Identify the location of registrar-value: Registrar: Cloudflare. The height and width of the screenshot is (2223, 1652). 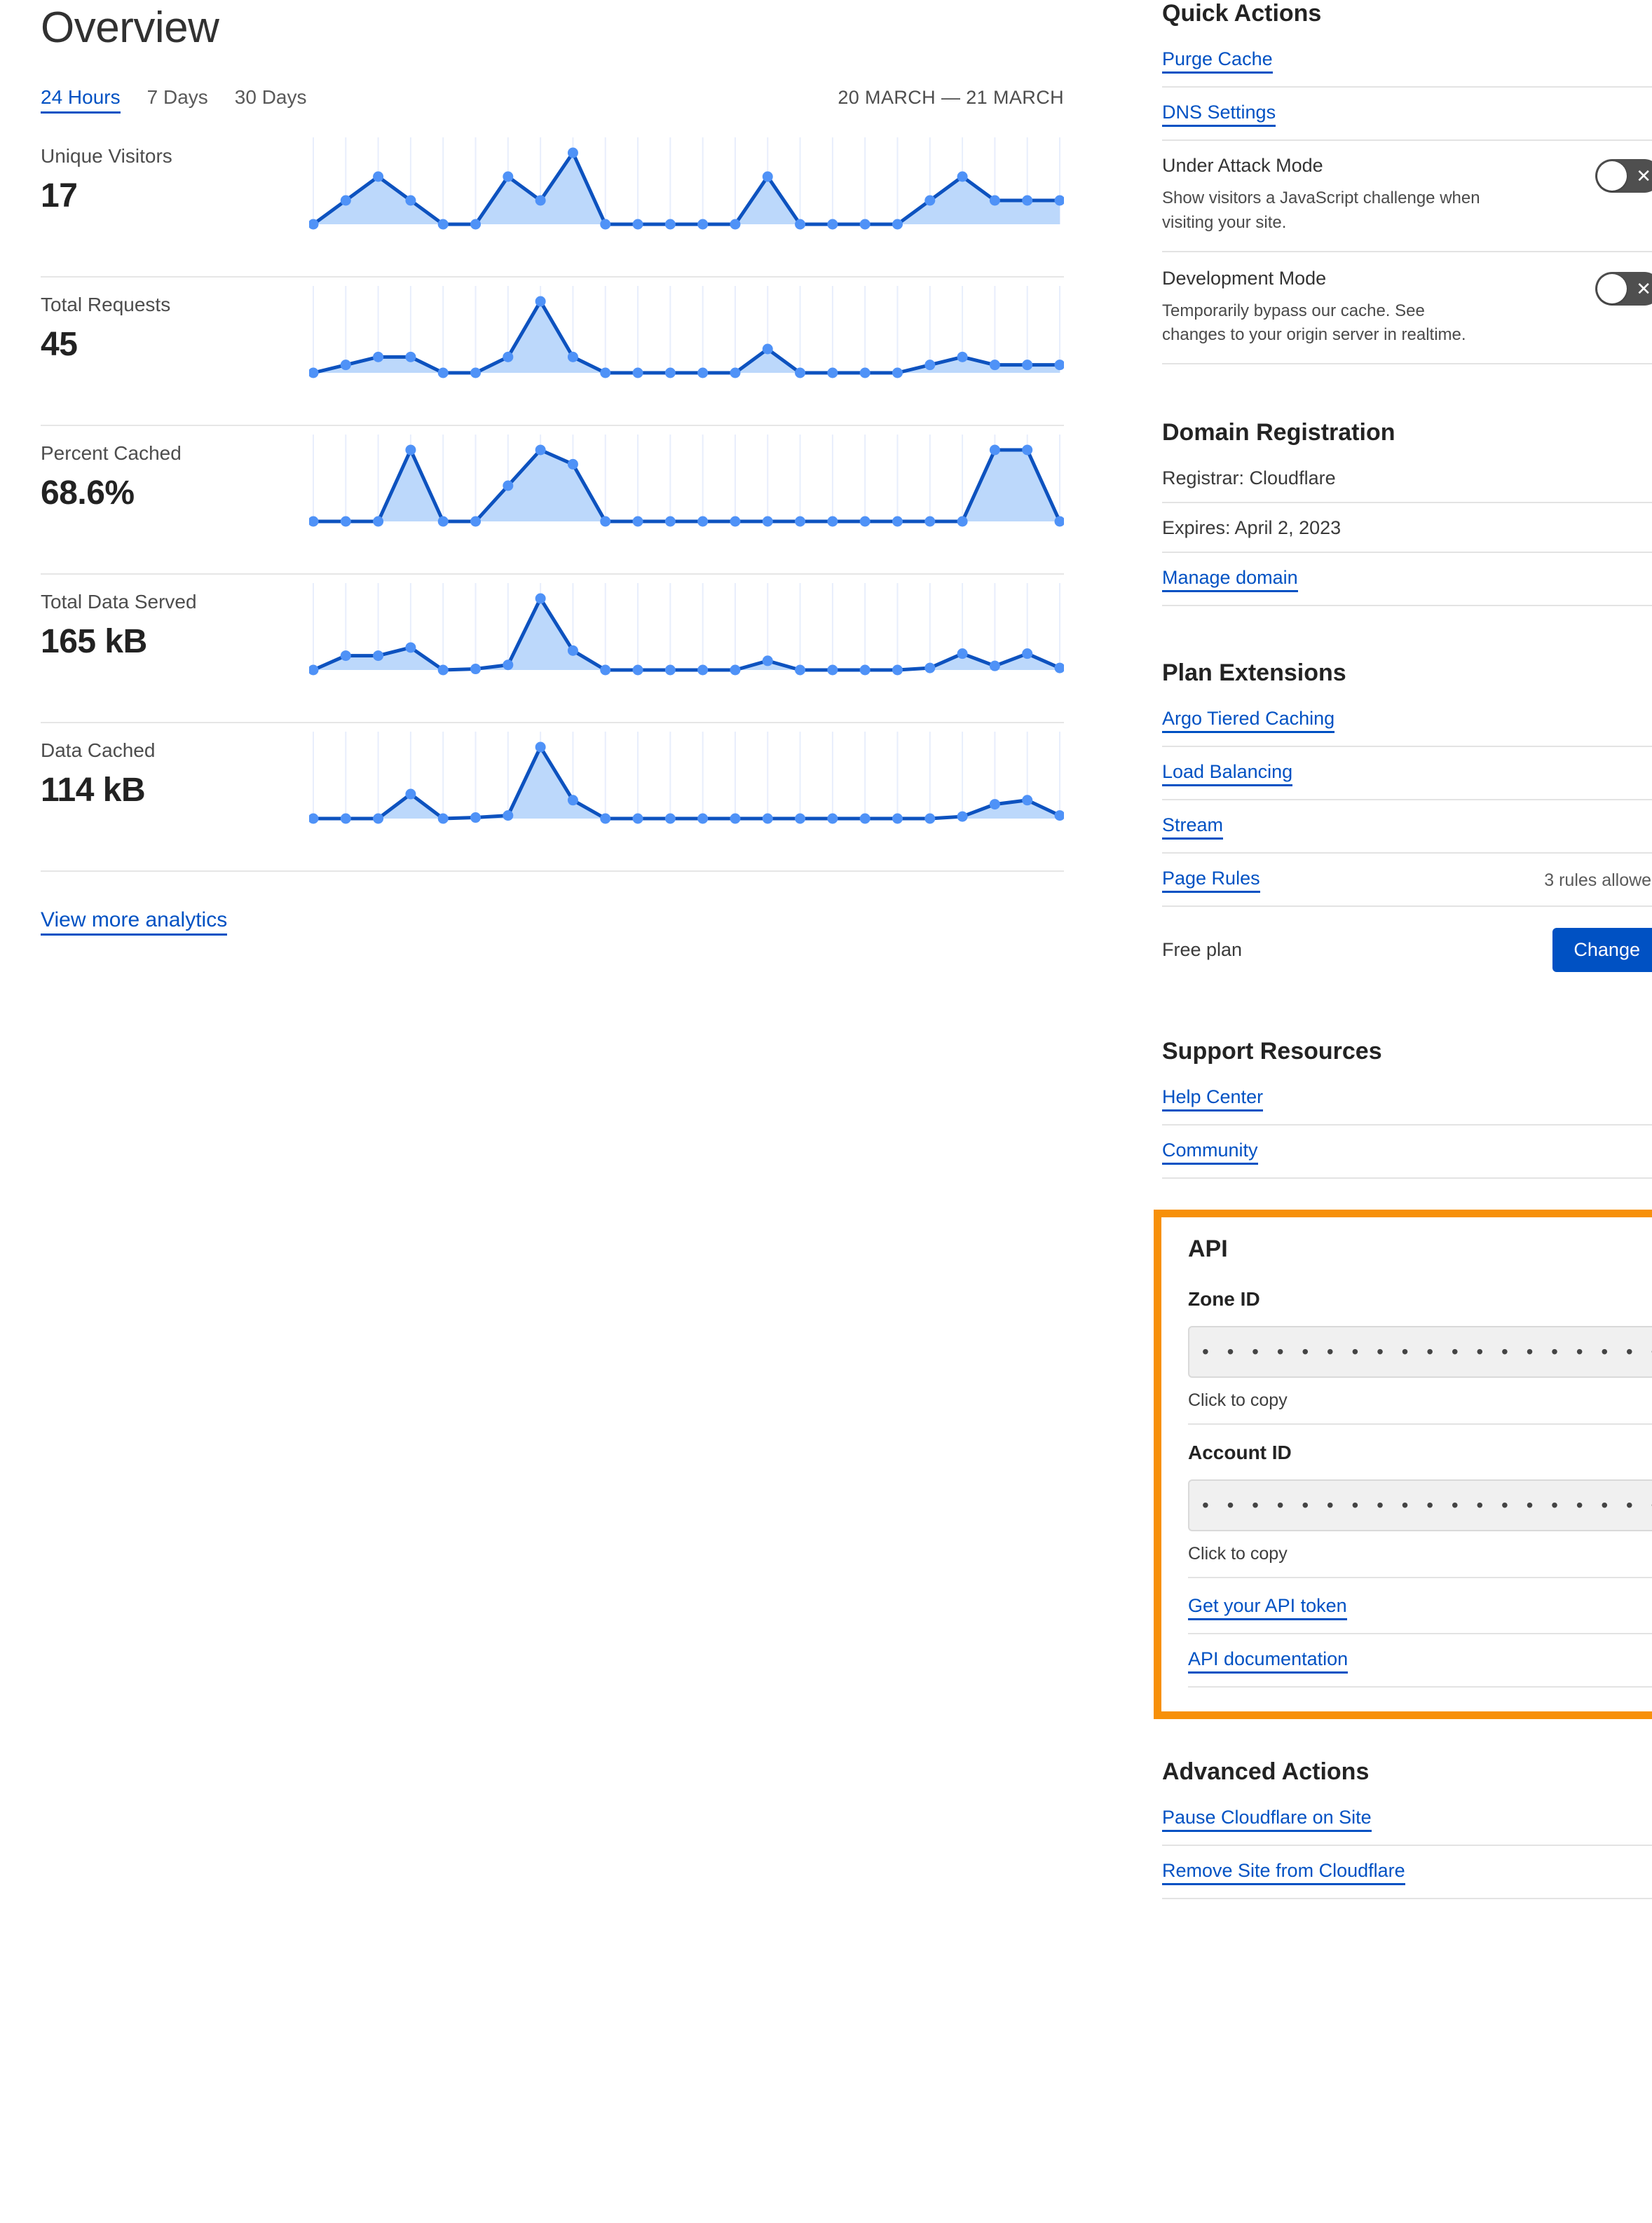
(1249, 478).